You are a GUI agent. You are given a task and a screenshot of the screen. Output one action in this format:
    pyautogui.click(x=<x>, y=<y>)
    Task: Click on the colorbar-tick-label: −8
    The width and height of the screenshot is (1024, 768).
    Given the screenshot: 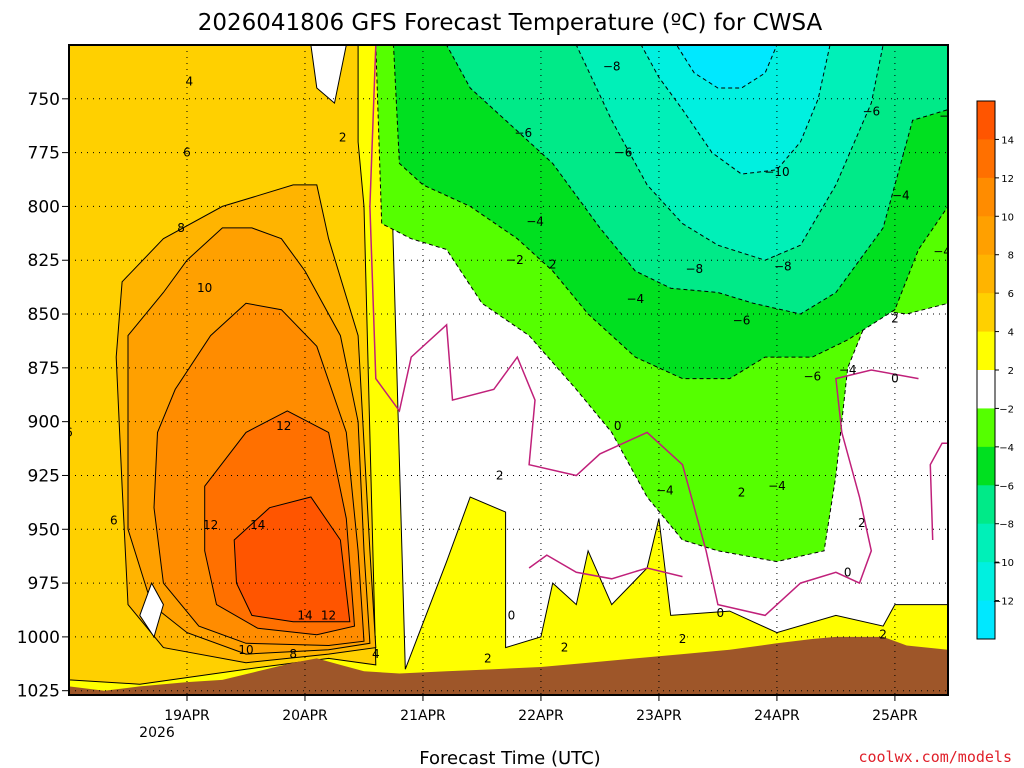 What is the action you would take?
    pyautogui.click(x=1006, y=525)
    